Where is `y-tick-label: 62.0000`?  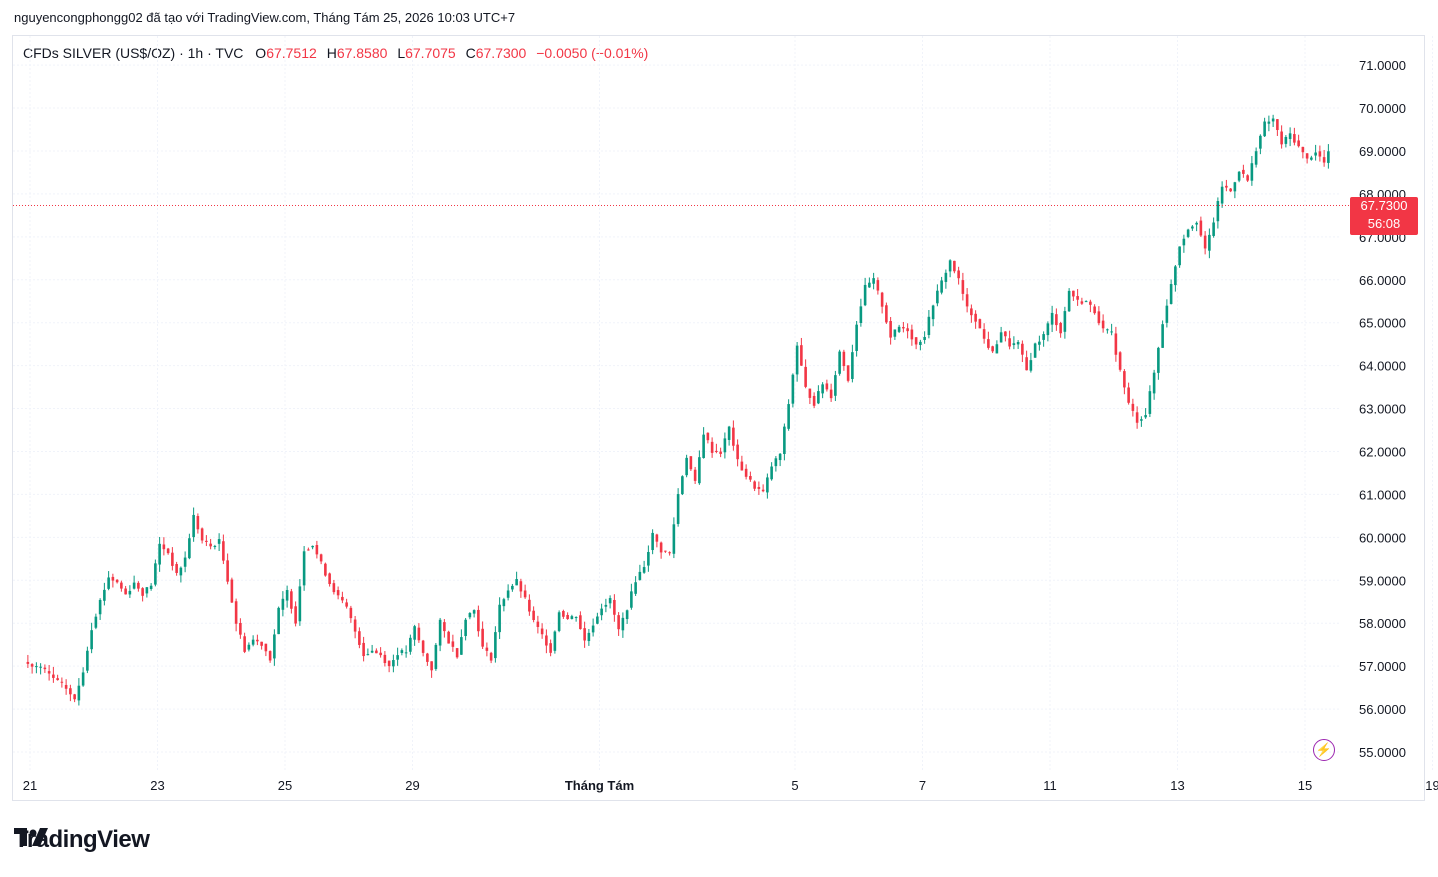 y-tick-label: 62.0000 is located at coordinates (1382, 451).